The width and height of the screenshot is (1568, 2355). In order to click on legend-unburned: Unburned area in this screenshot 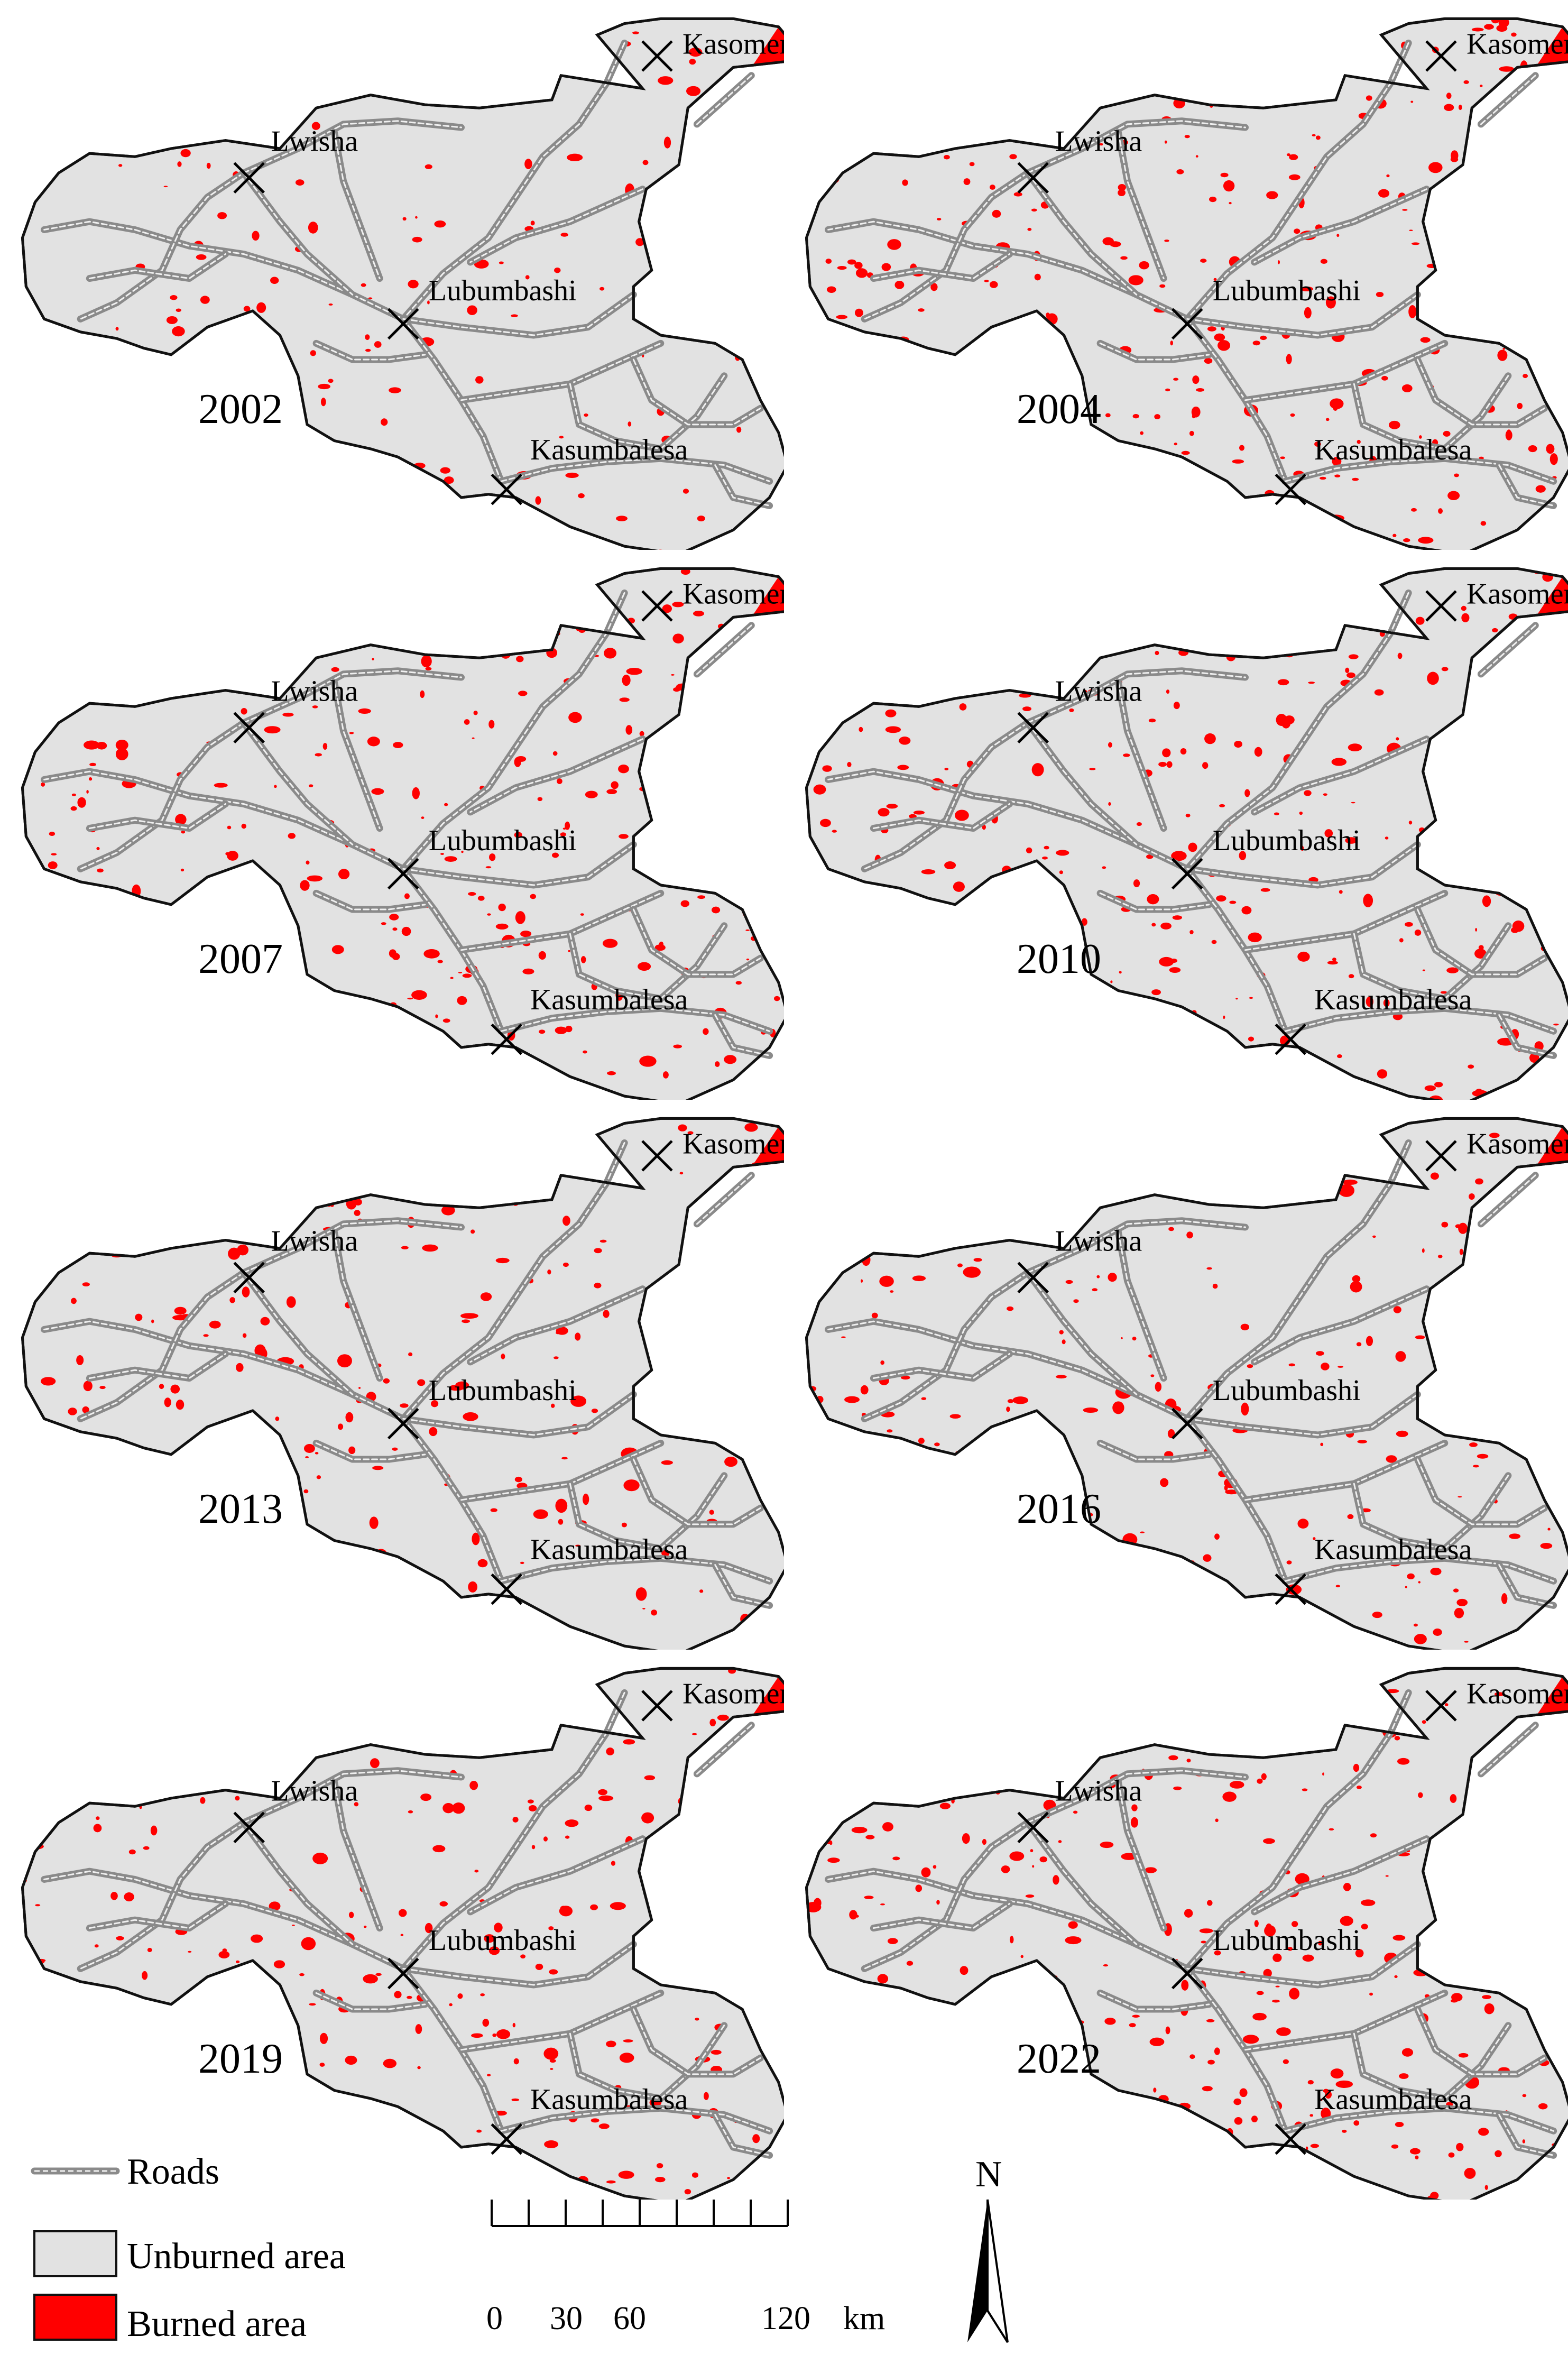, I will do `click(190, 2254)`.